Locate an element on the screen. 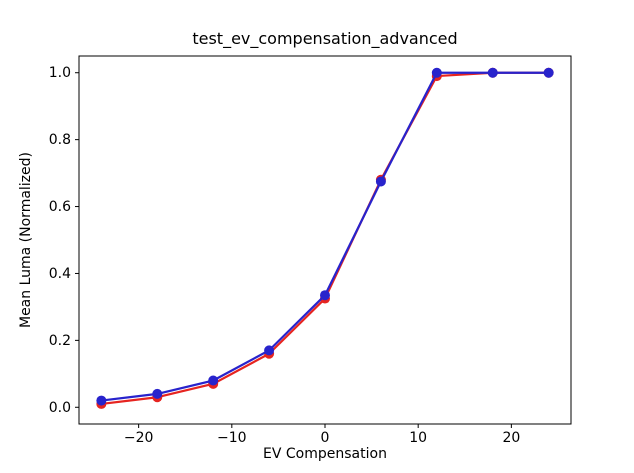 The height and width of the screenshot is (473, 634). x-tick-label: 10 is located at coordinates (418, 438).